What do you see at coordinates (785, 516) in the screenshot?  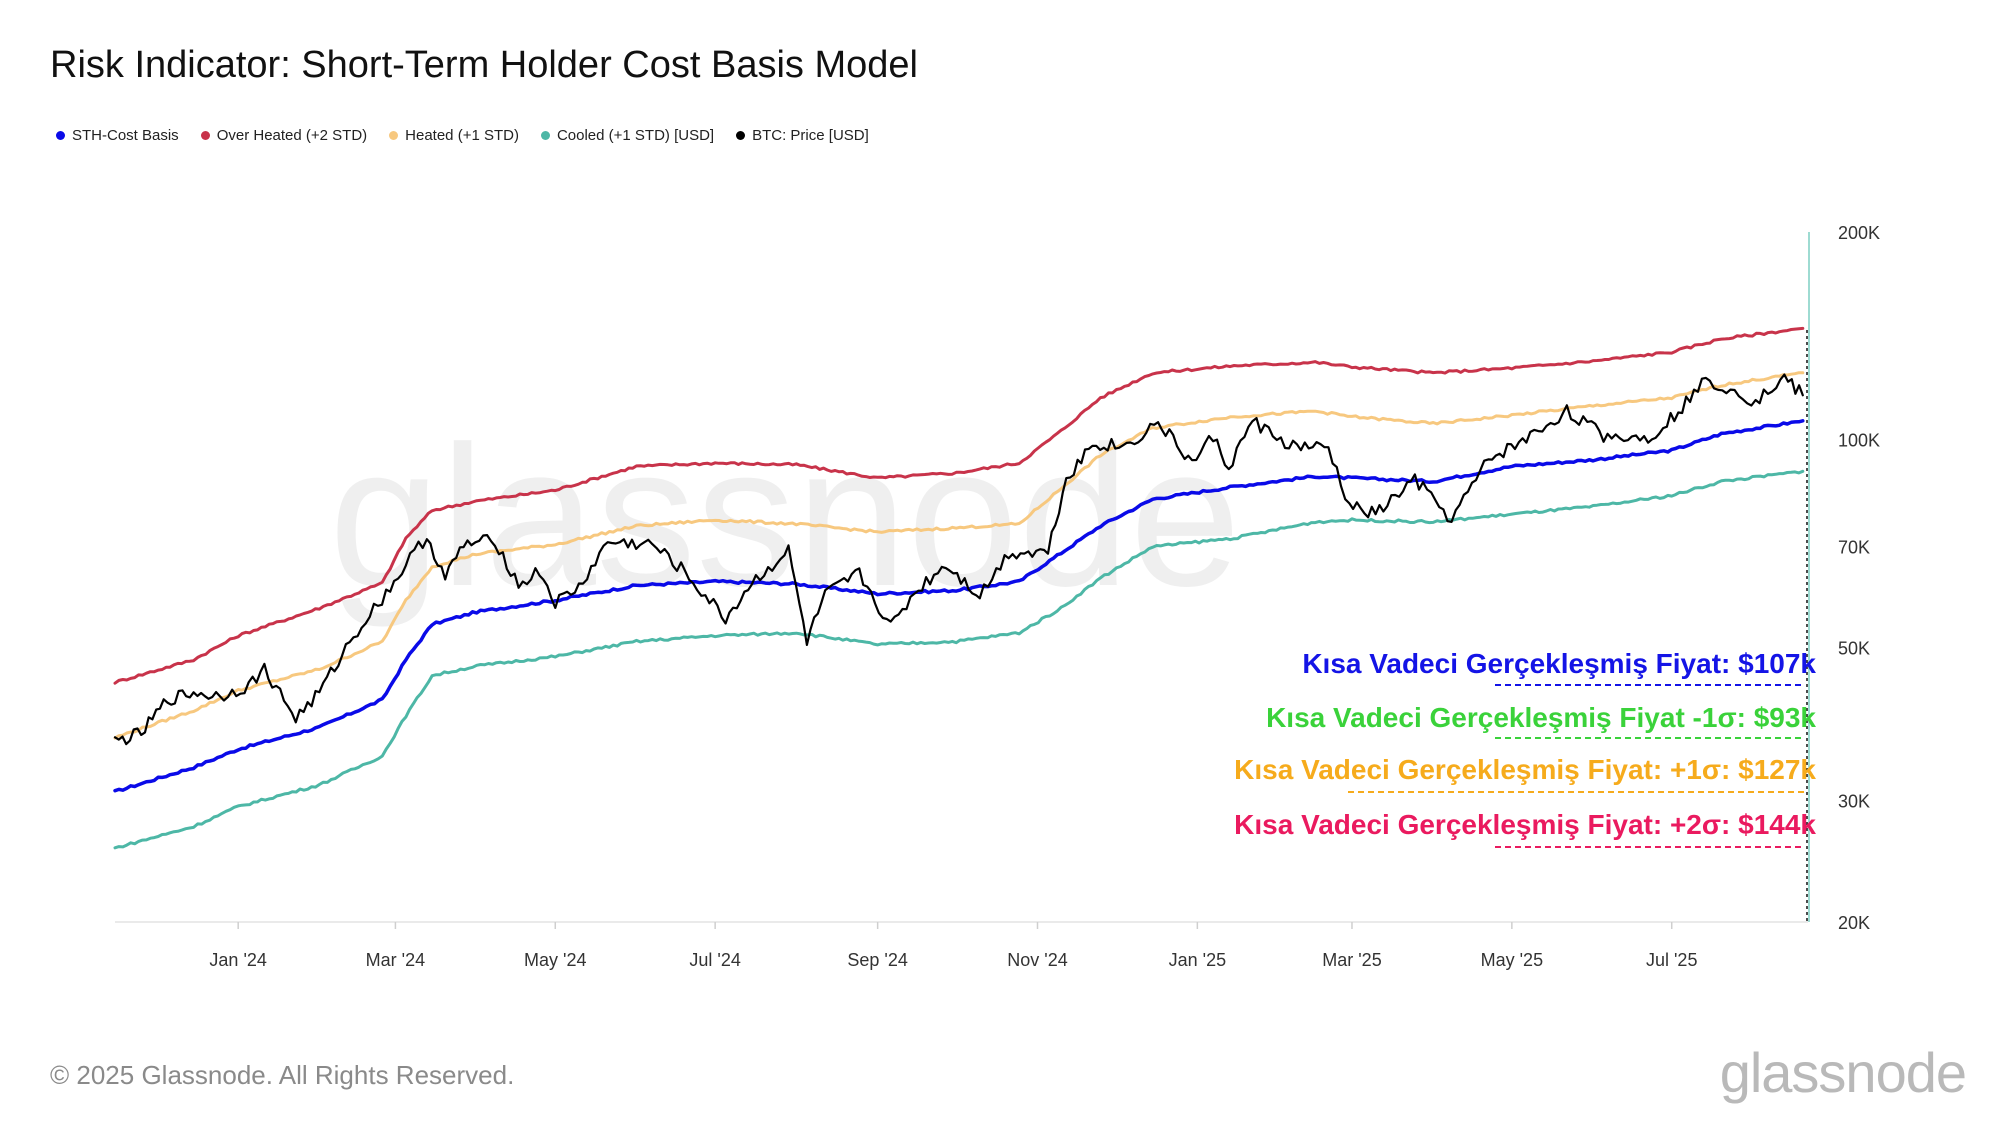 I see `watermark: glassnode` at bounding box center [785, 516].